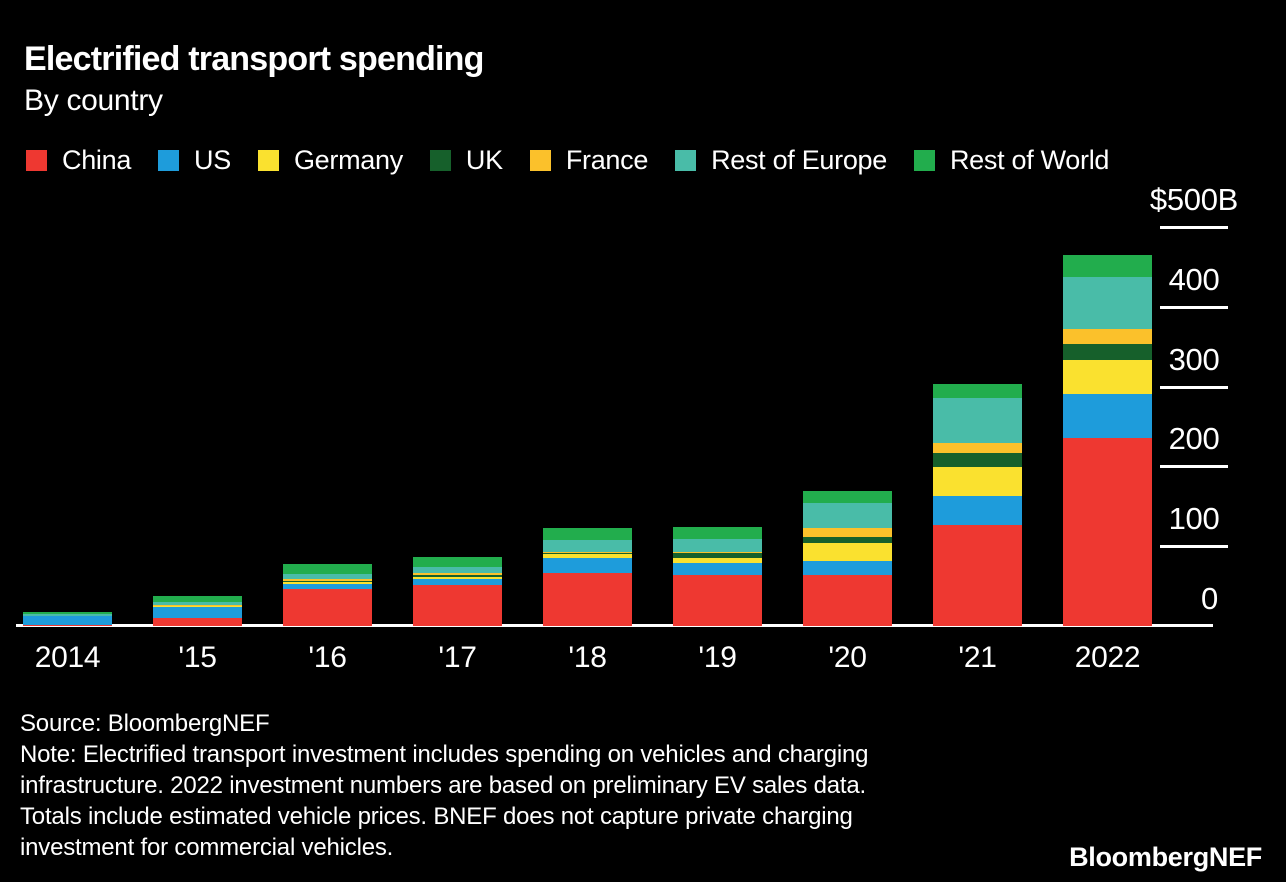 This screenshot has width=1286, height=882. I want to click on legend-label: Rest of Europe, so click(799, 160).